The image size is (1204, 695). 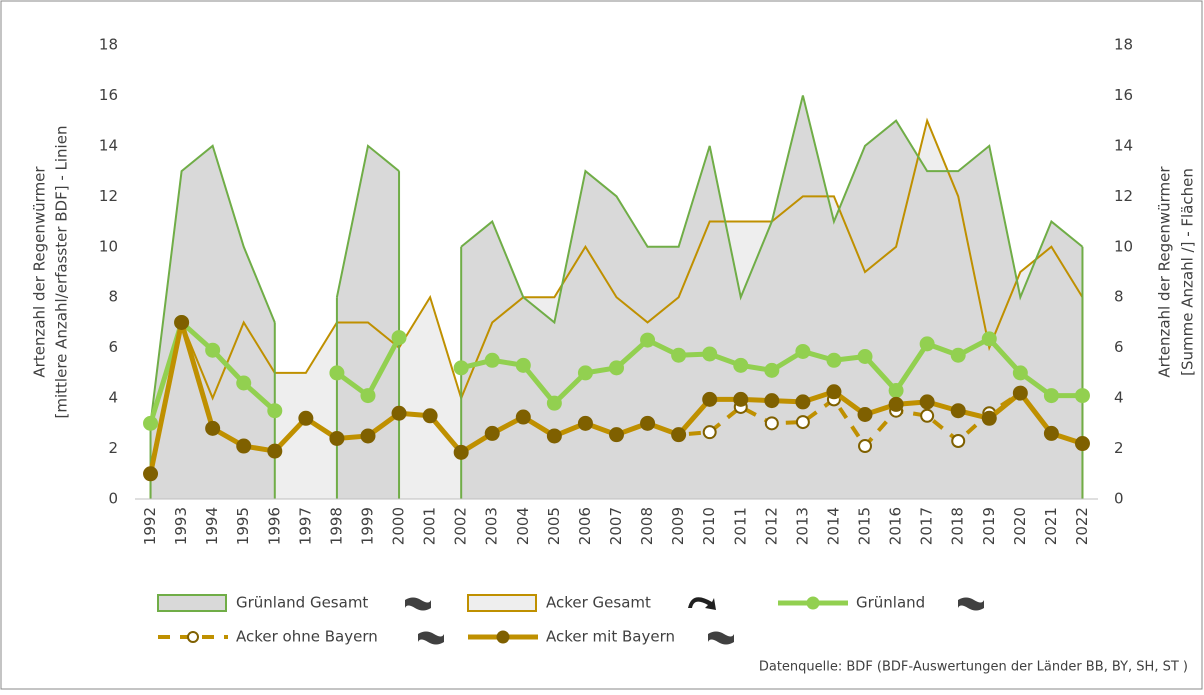 What do you see at coordinates (243, 526) in the screenshot?
I see `x-tick-label: 1995` at bounding box center [243, 526].